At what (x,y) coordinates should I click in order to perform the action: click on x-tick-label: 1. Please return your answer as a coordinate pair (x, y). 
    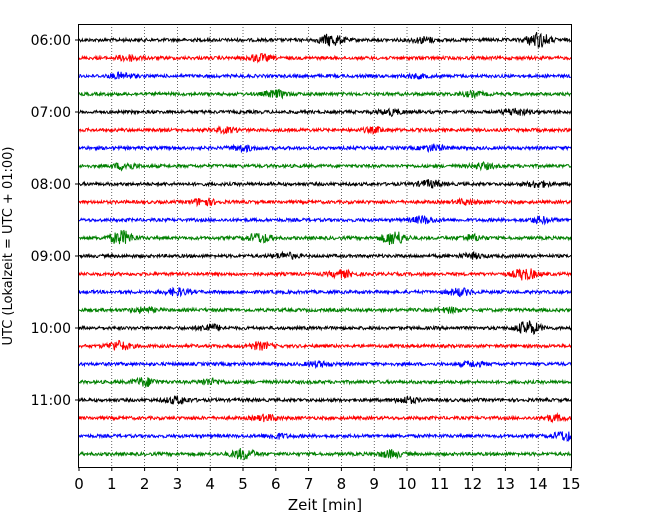
    Looking at the image, I should click on (112, 484).